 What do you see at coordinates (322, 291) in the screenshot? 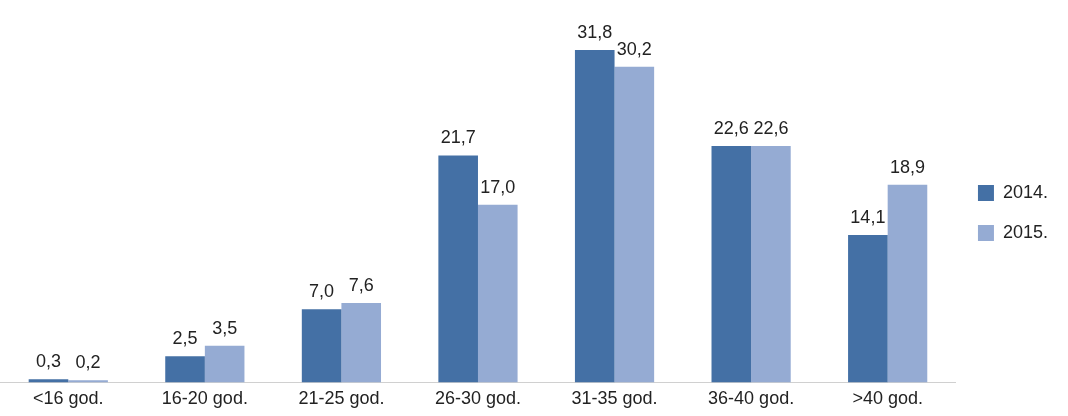
I see `data-label: 7,0` at bounding box center [322, 291].